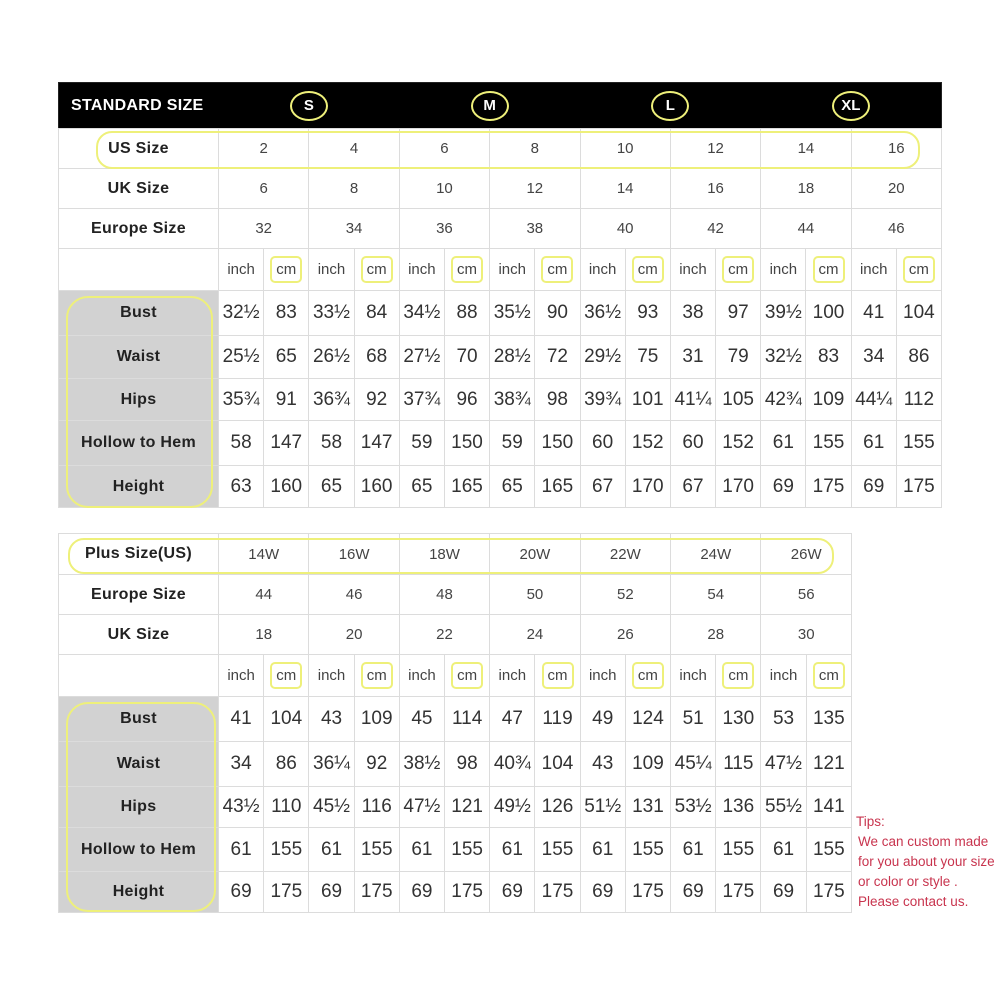 This screenshot has height=1000, width=1000. Describe the element at coordinates (286, 443) in the screenshot. I see `measurement-value: 147` at that location.